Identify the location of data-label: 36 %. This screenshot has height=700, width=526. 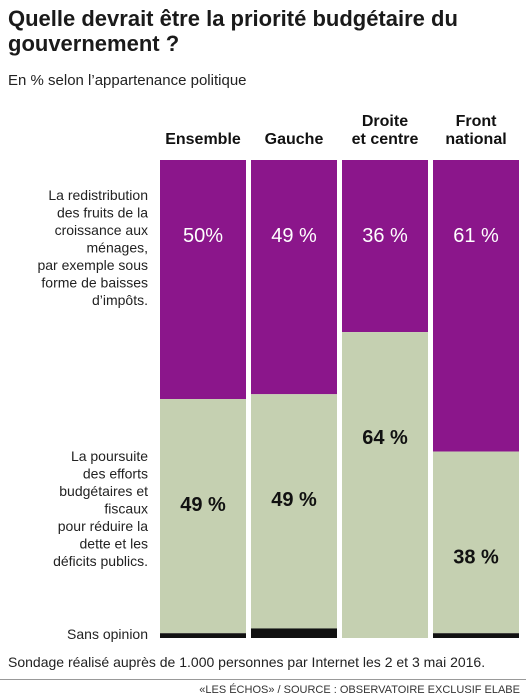
(385, 236).